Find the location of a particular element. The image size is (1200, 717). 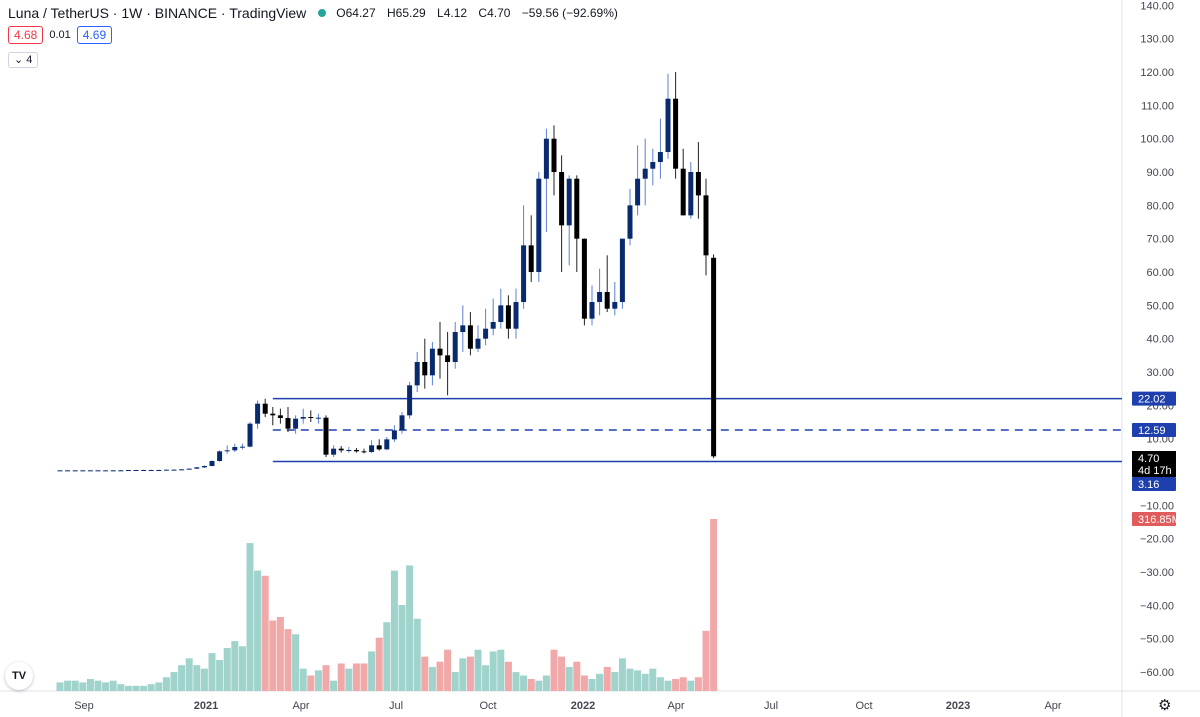

time-tick-label: Apr is located at coordinates (300, 706).